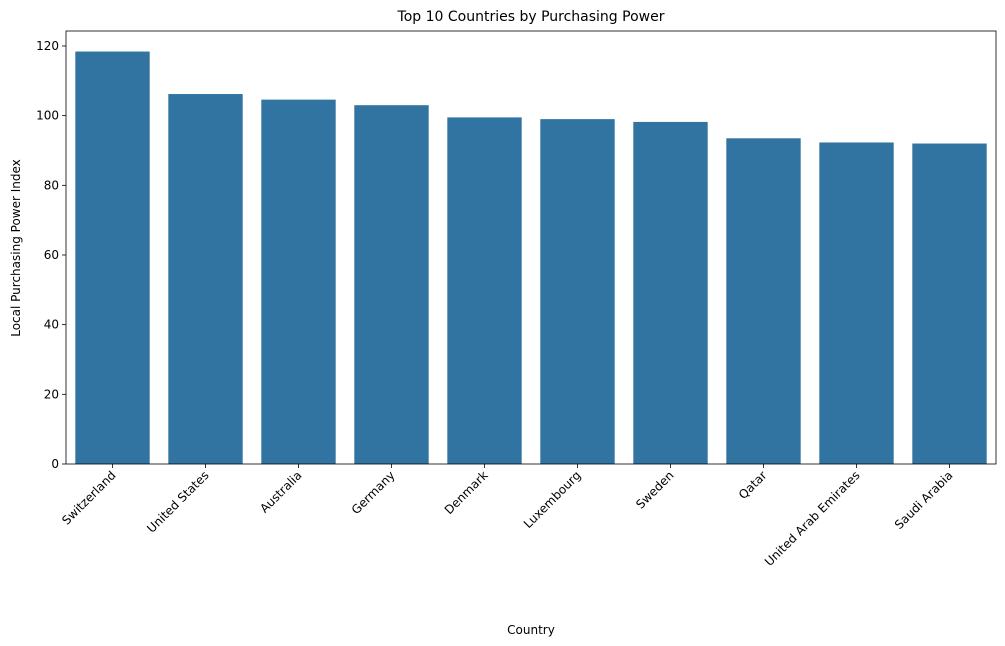  Describe the element at coordinates (51, 185) in the screenshot. I see `y-tick-label: 80` at that location.